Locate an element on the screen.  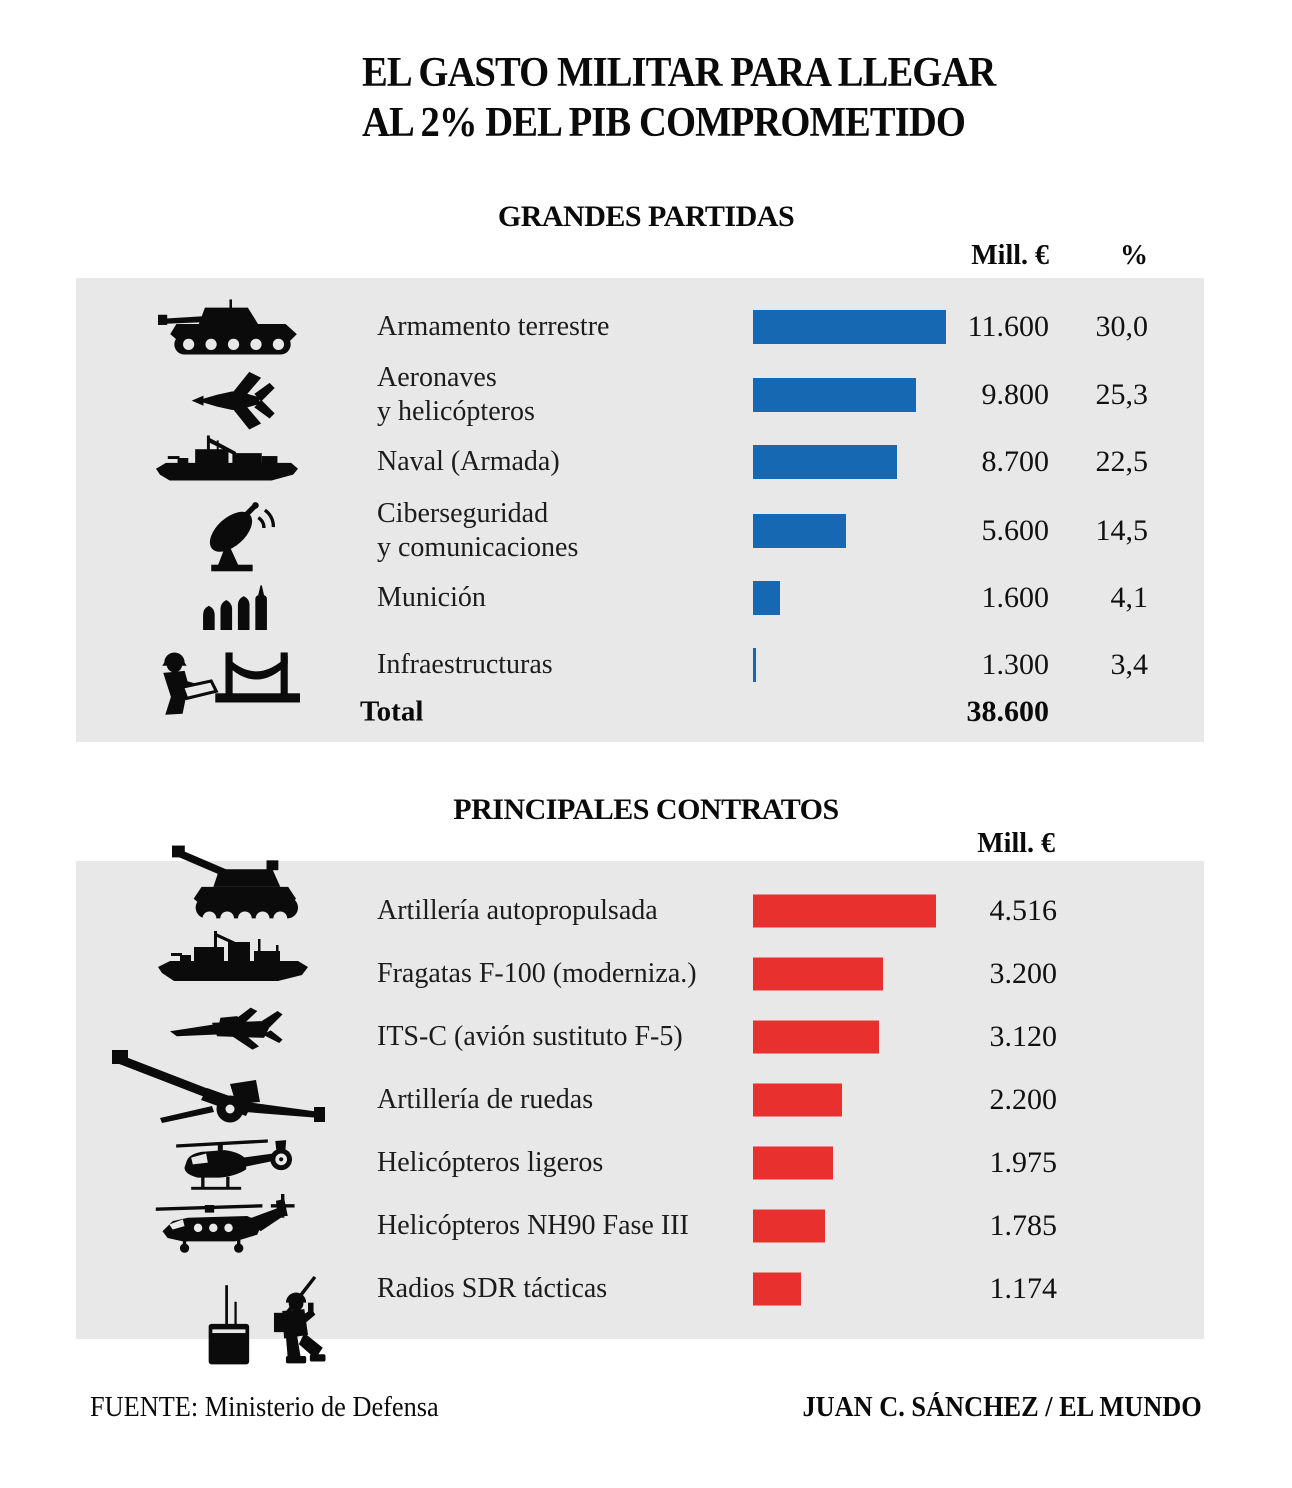
row-label-line1: Aeronaves is located at coordinates (437, 377).